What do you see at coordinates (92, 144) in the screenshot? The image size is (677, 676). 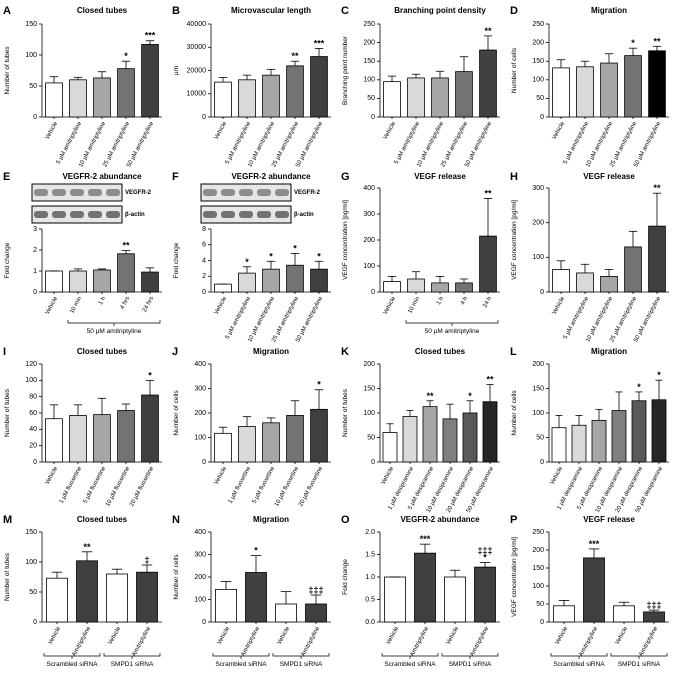 I see `x-tick-label: 10 µM amitriptyline` at bounding box center [92, 144].